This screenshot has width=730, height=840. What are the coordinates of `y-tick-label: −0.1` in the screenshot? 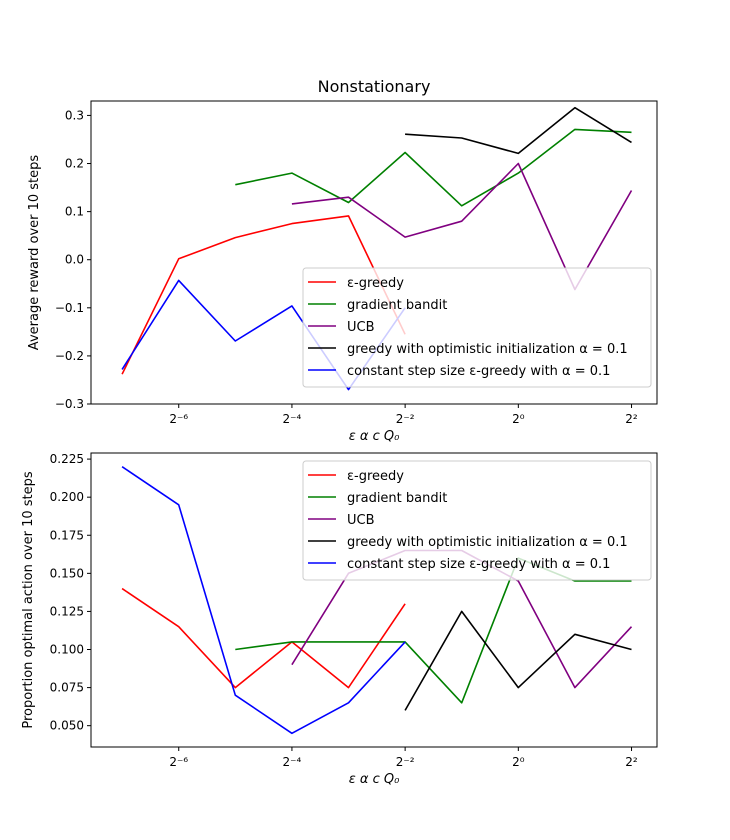 It's located at (69, 308).